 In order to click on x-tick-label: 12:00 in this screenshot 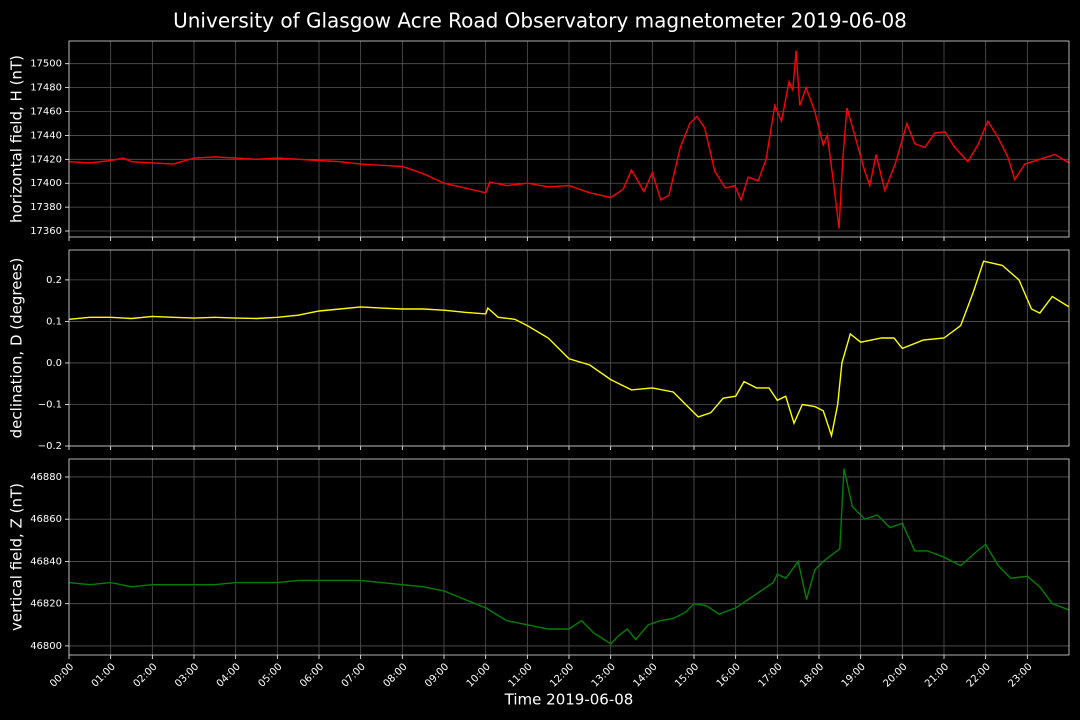, I will do `click(562, 675)`.